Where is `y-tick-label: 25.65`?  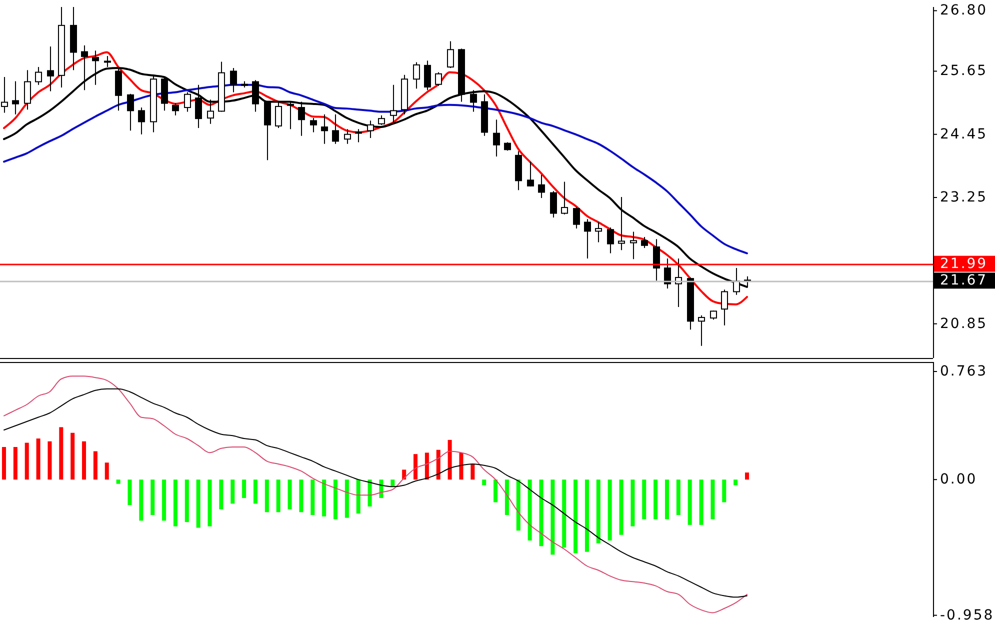 y-tick-label: 25.65 is located at coordinates (964, 71).